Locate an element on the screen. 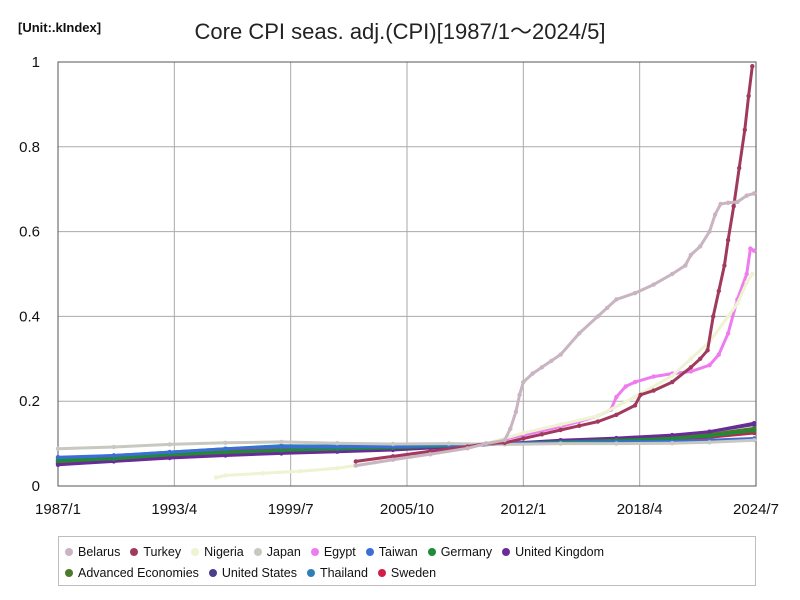  y-tick-label: 0.2 is located at coordinates (29, 401).